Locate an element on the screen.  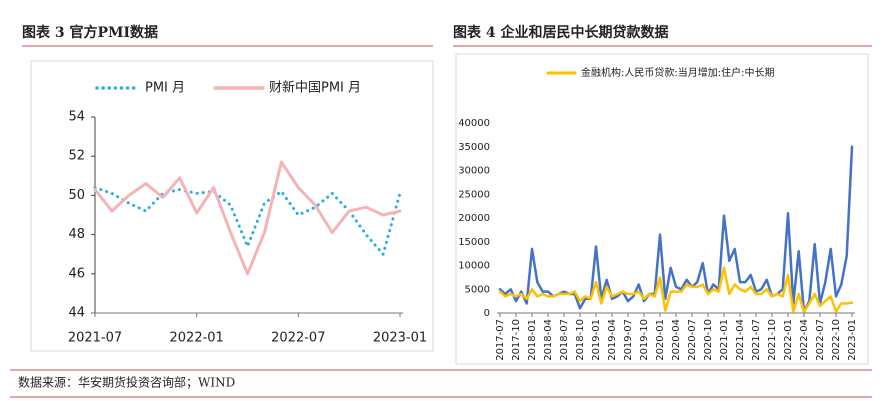
chart-title: 图表 4 企业和居民中长期贷款数据 is located at coordinates (561, 32).